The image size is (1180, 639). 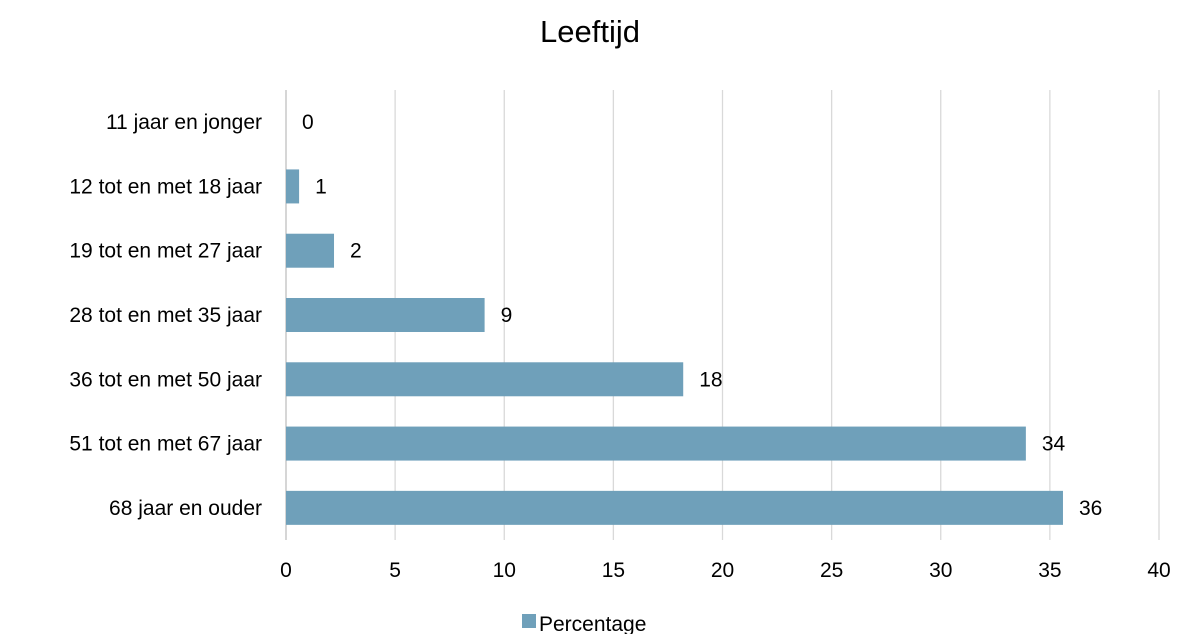 What do you see at coordinates (395, 570) in the screenshot?
I see `x-tick-label: 5` at bounding box center [395, 570].